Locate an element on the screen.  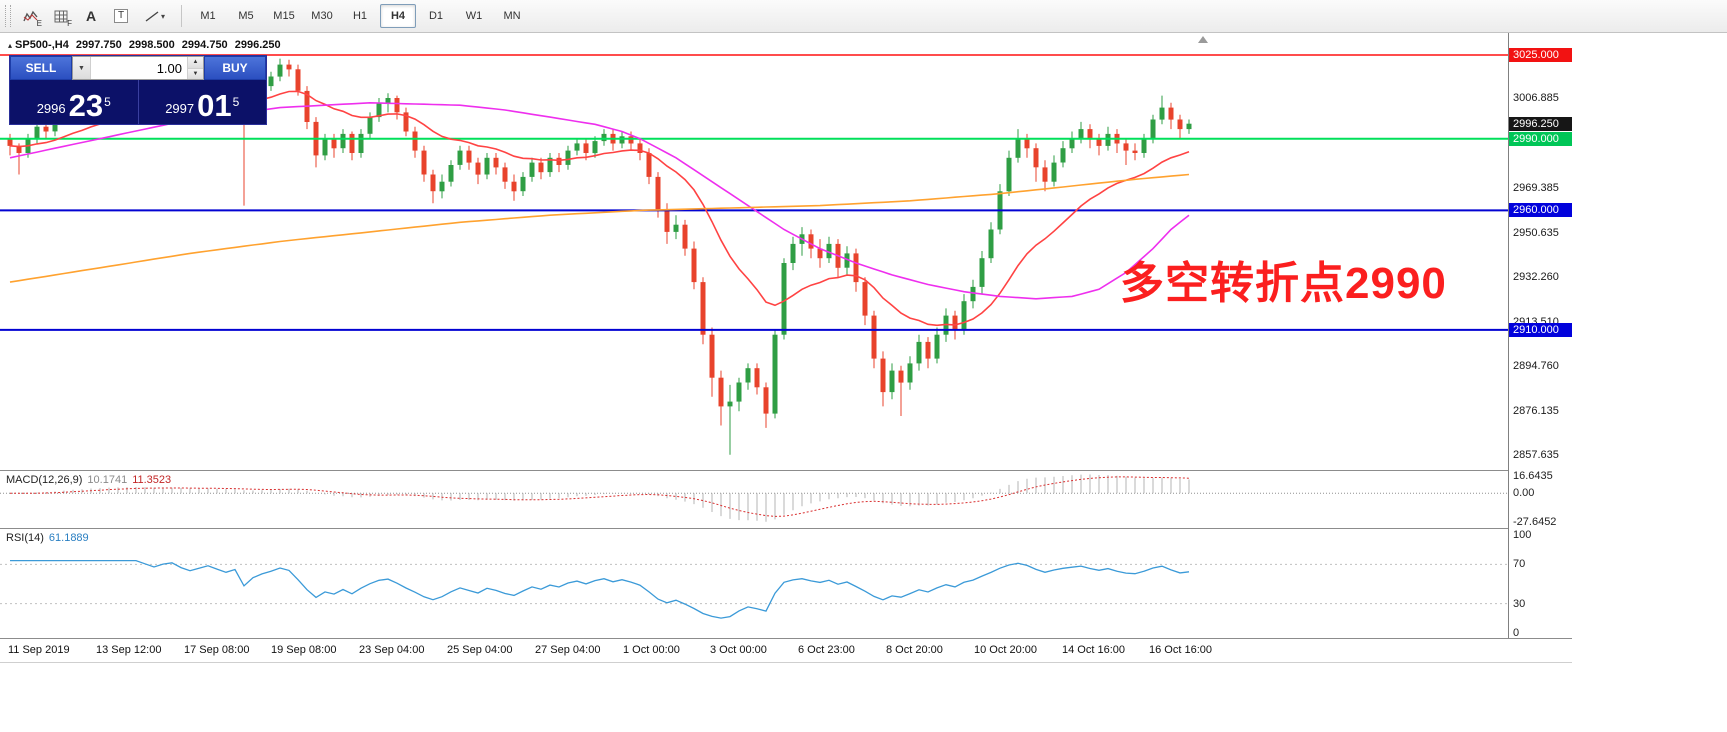
chart-text-annotation: 多空转折点2990 is located at coordinates (1283, 283).